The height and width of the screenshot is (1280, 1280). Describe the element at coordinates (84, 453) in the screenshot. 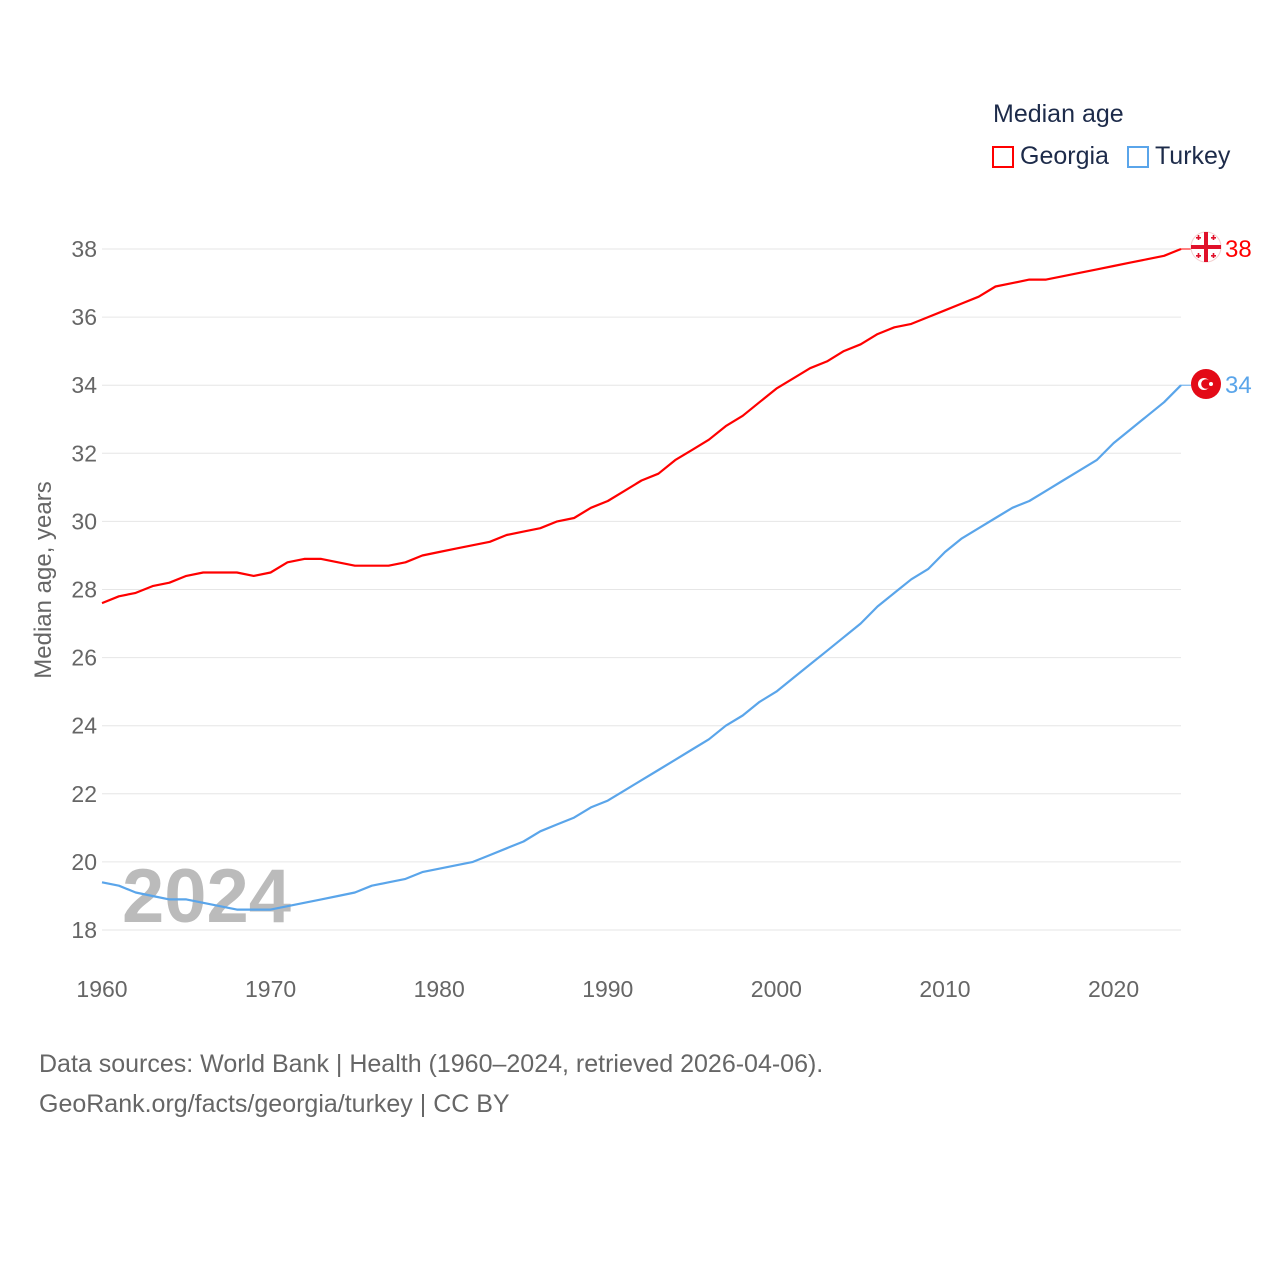

I see `y-tick-label: 32` at that location.